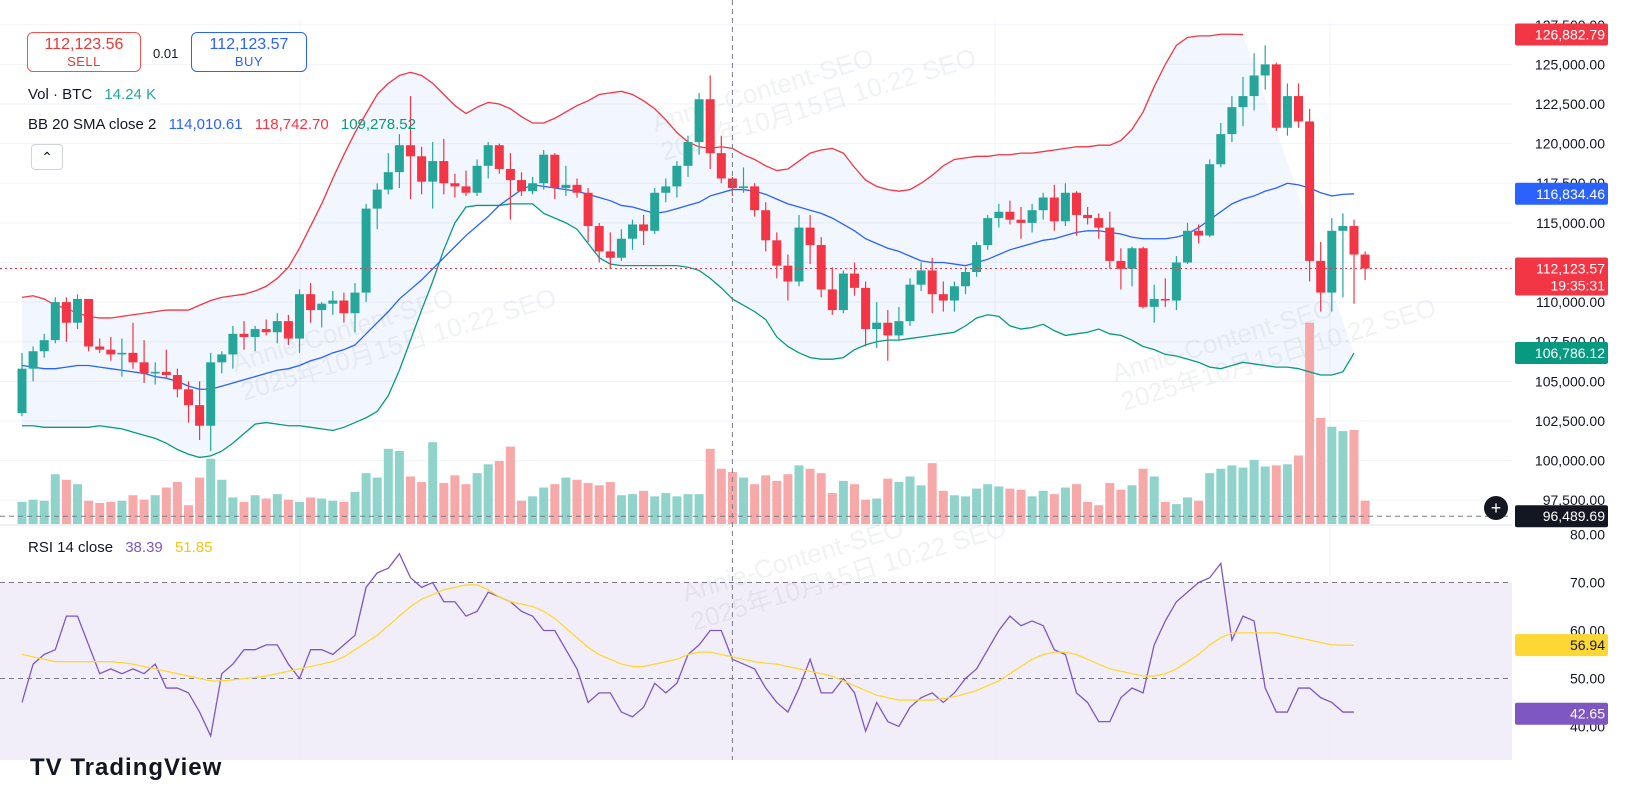  What do you see at coordinates (60, 94) in the screenshot?
I see `volume-legend-name: Vol · BTC` at bounding box center [60, 94].